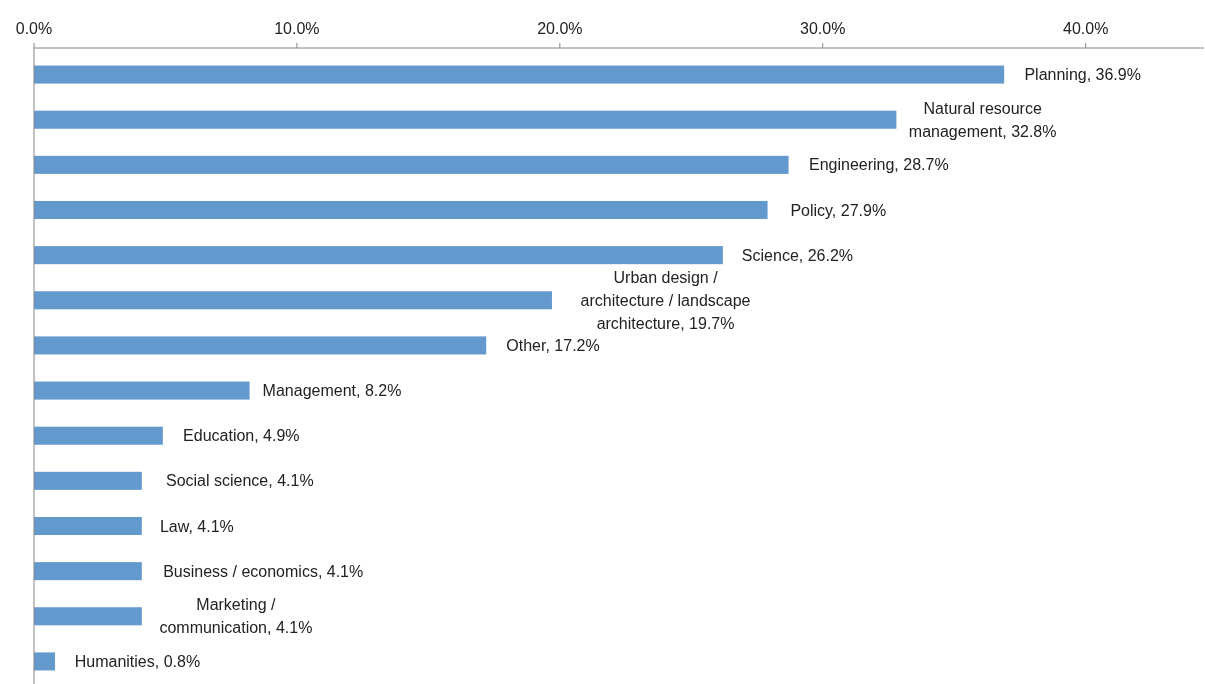  I want to click on x-tick-label: 30.0%, so click(823, 28).